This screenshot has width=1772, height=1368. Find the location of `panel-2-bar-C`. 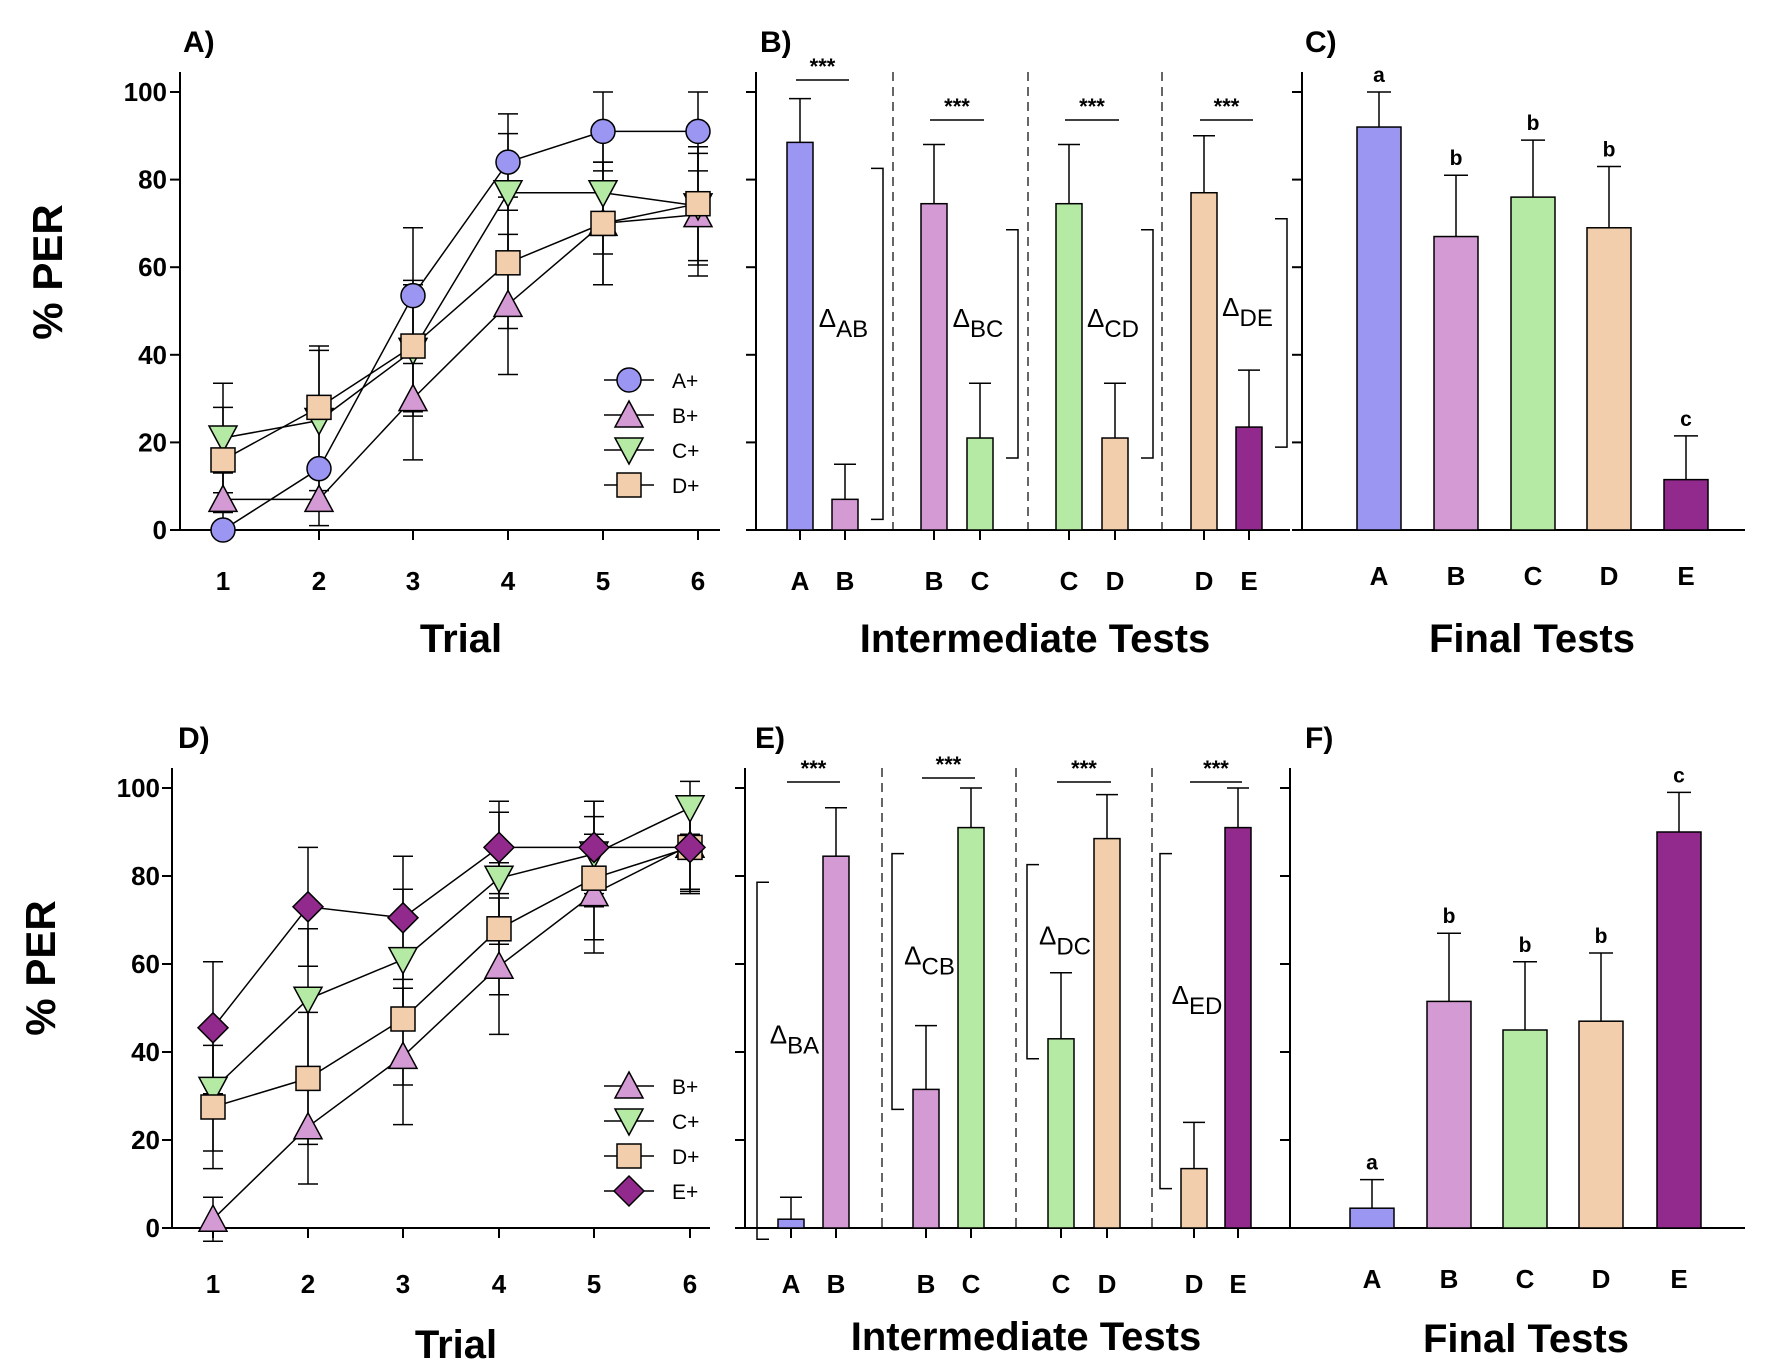

panel-2-bar-C is located at coordinates (1069, 366).